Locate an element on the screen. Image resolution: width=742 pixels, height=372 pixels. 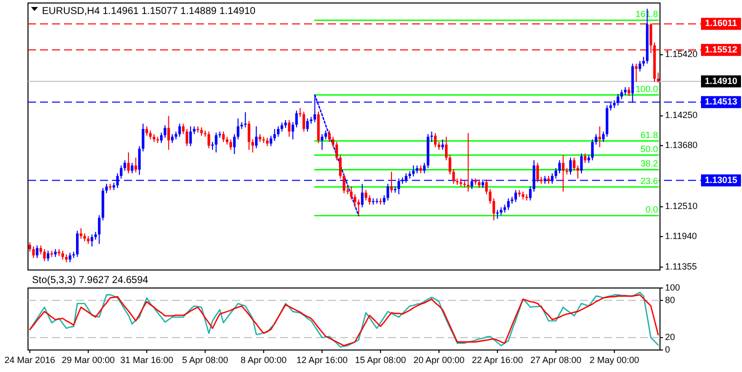
y-tick-label: 1.15420 is located at coordinates (681, 54).